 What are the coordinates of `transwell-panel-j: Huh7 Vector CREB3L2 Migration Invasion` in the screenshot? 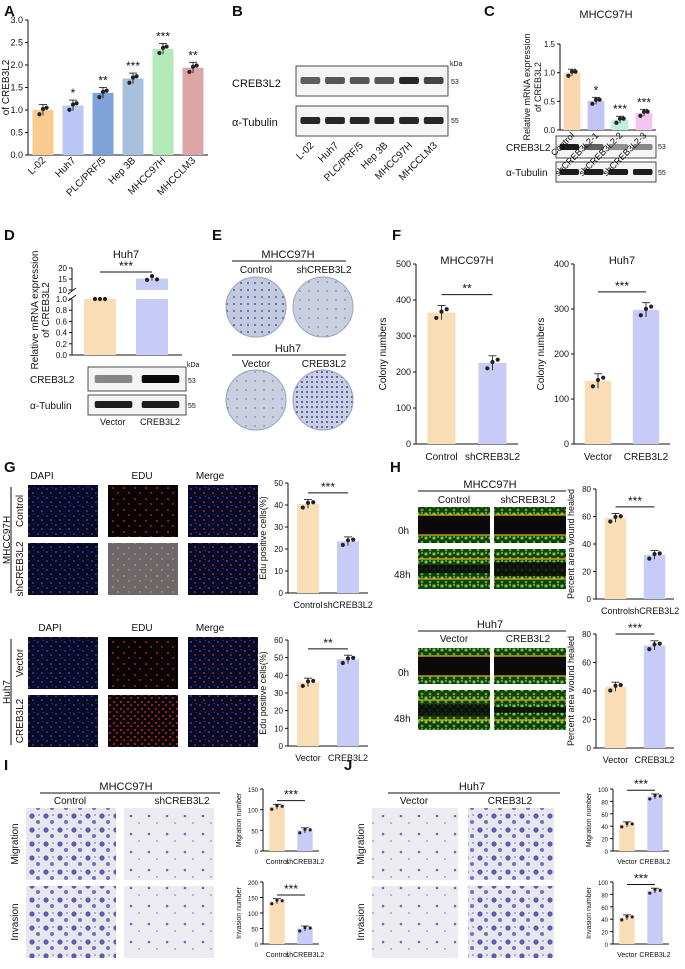 It's located at (458, 869).